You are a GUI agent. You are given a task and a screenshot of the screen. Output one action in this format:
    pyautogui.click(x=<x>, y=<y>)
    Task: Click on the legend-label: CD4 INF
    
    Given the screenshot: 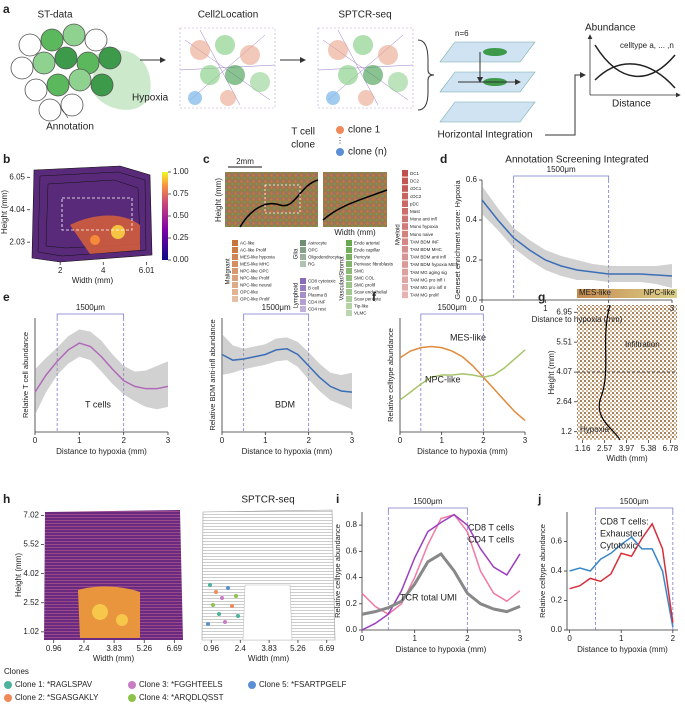 What is the action you would take?
    pyautogui.click(x=317, y=302)
    